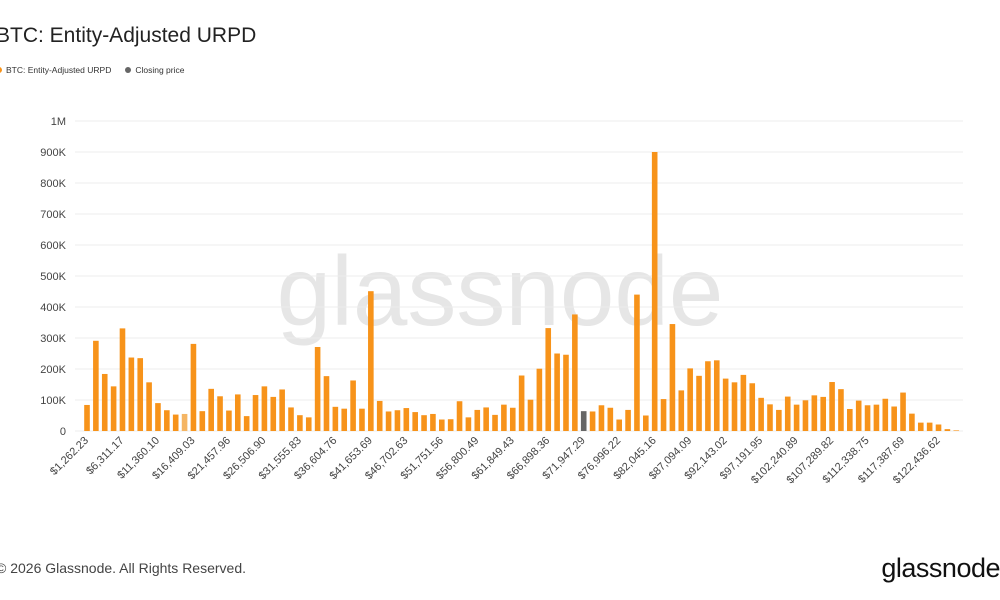 The width and height of the screenshot is (1000, 600). Describe the element at coordinates (583, 421) in the screenshot. I see `closing-price-bar` at that location.